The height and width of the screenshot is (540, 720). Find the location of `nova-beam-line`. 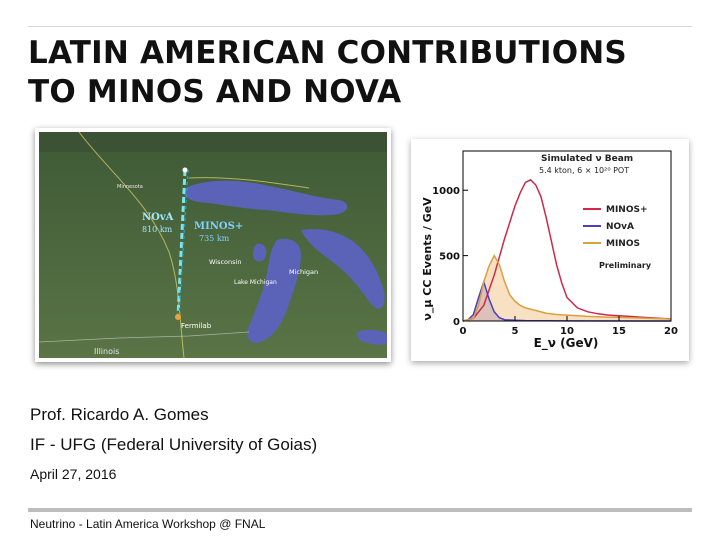

nova-beam-line is located at coordinates (181, 243).